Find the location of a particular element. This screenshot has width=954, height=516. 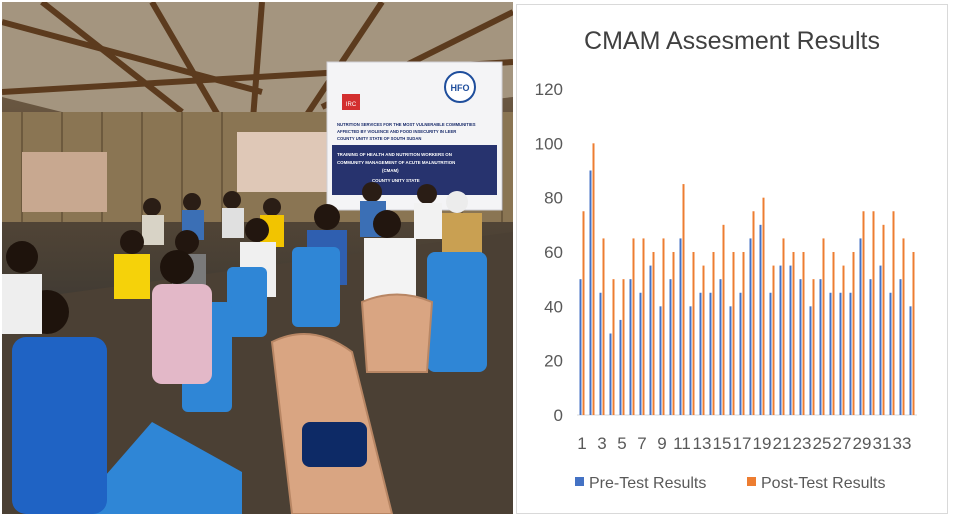

x-tick-label: 5 is located at coordinates (621, 443).